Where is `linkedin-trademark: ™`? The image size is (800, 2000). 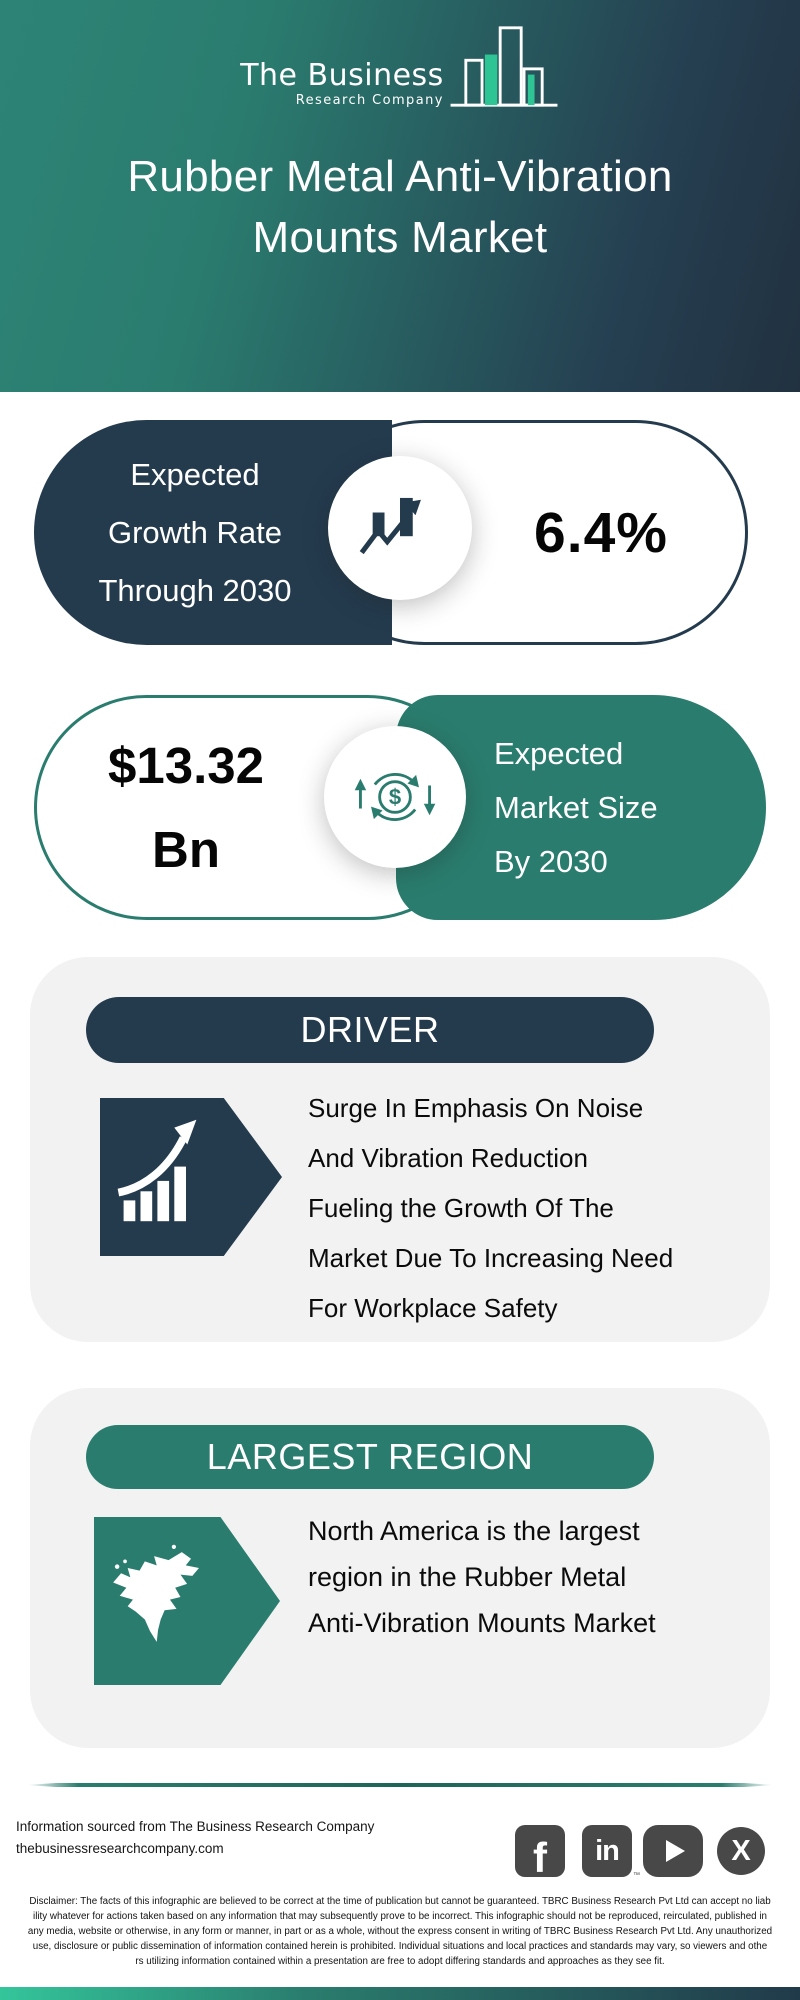 linkedin-trademark: ™ is located at coordinates (636, 1875).